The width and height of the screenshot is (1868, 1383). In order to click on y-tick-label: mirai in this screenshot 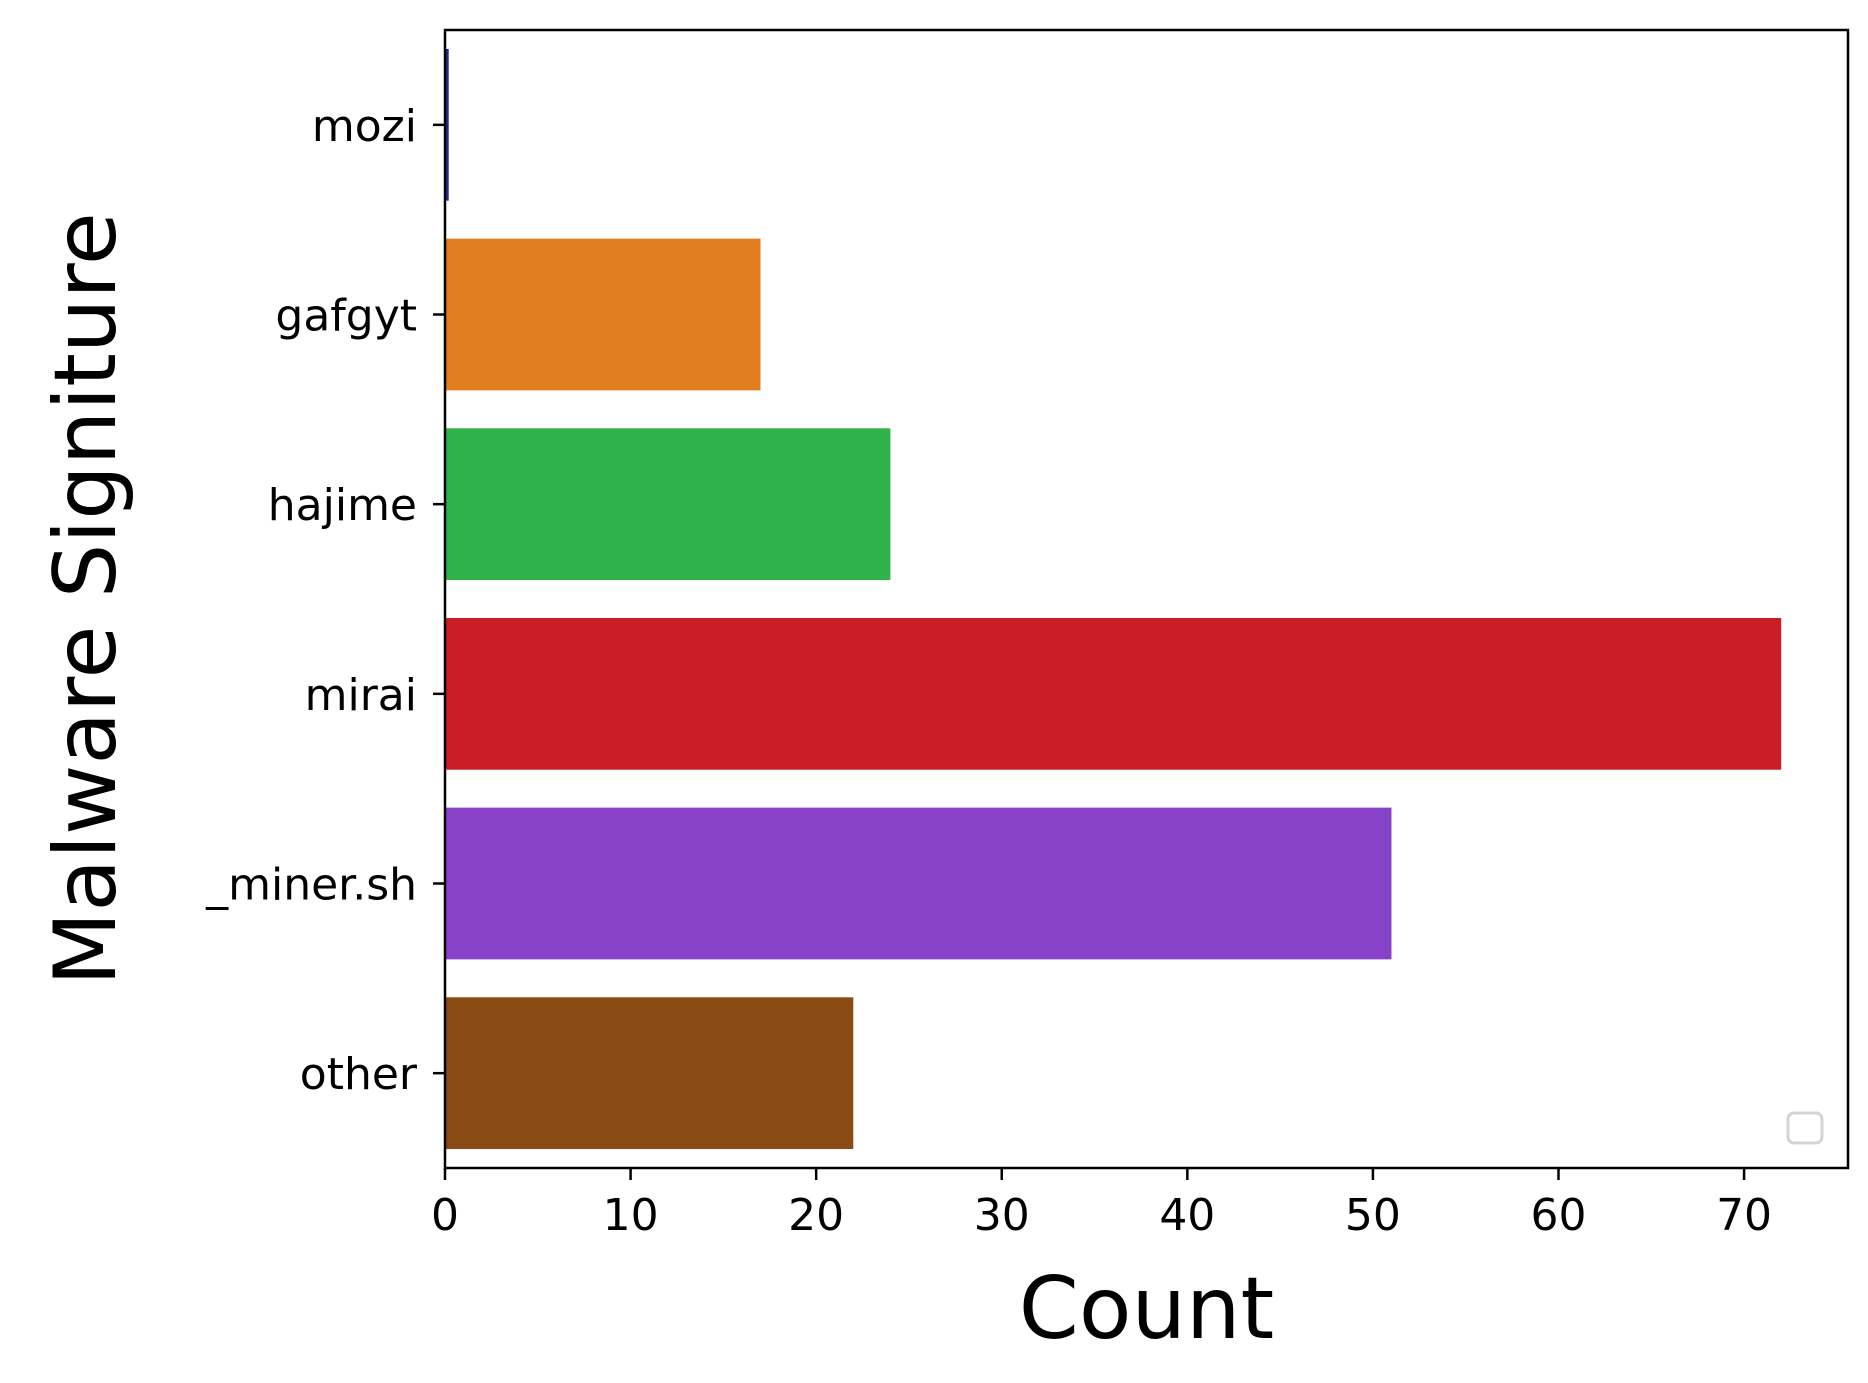, I will do `click(361, 695)`.